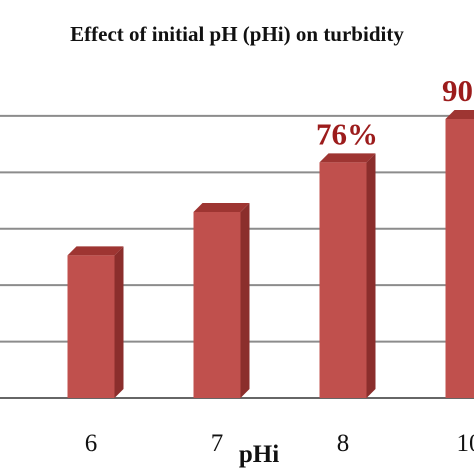 This screenshot has width=474, height=474. What do you see at coordinates (91, 443) in the screenshot?
I see `x-tick-label: 6` at bounding box center [91, 443].